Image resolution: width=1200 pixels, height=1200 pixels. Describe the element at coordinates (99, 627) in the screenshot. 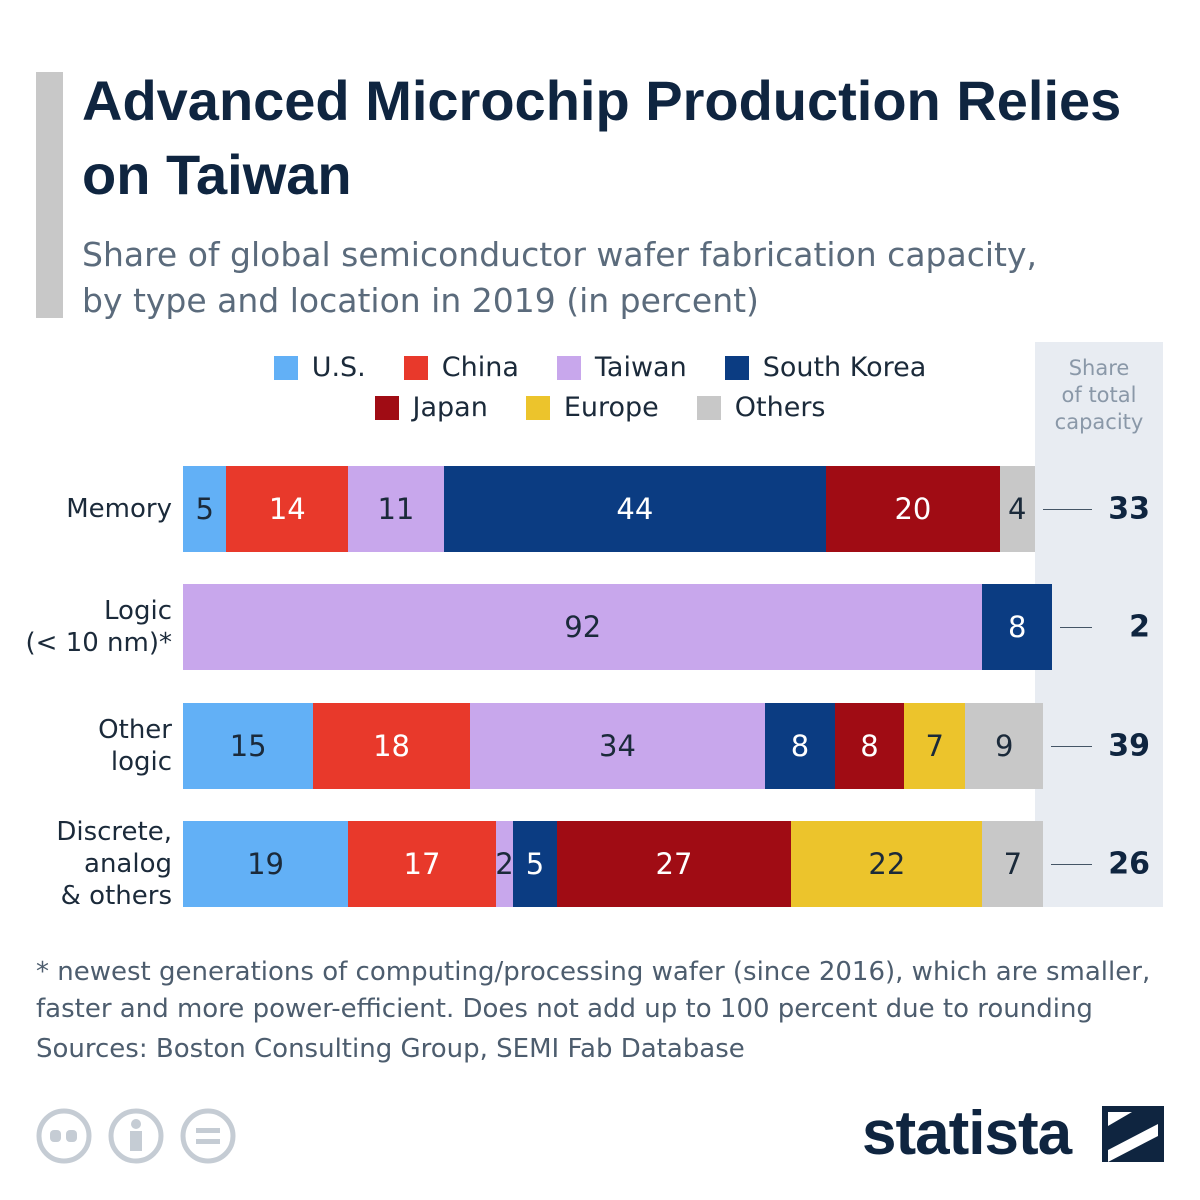

I see `category-label: Logic (< 10 nm)*` at that location.